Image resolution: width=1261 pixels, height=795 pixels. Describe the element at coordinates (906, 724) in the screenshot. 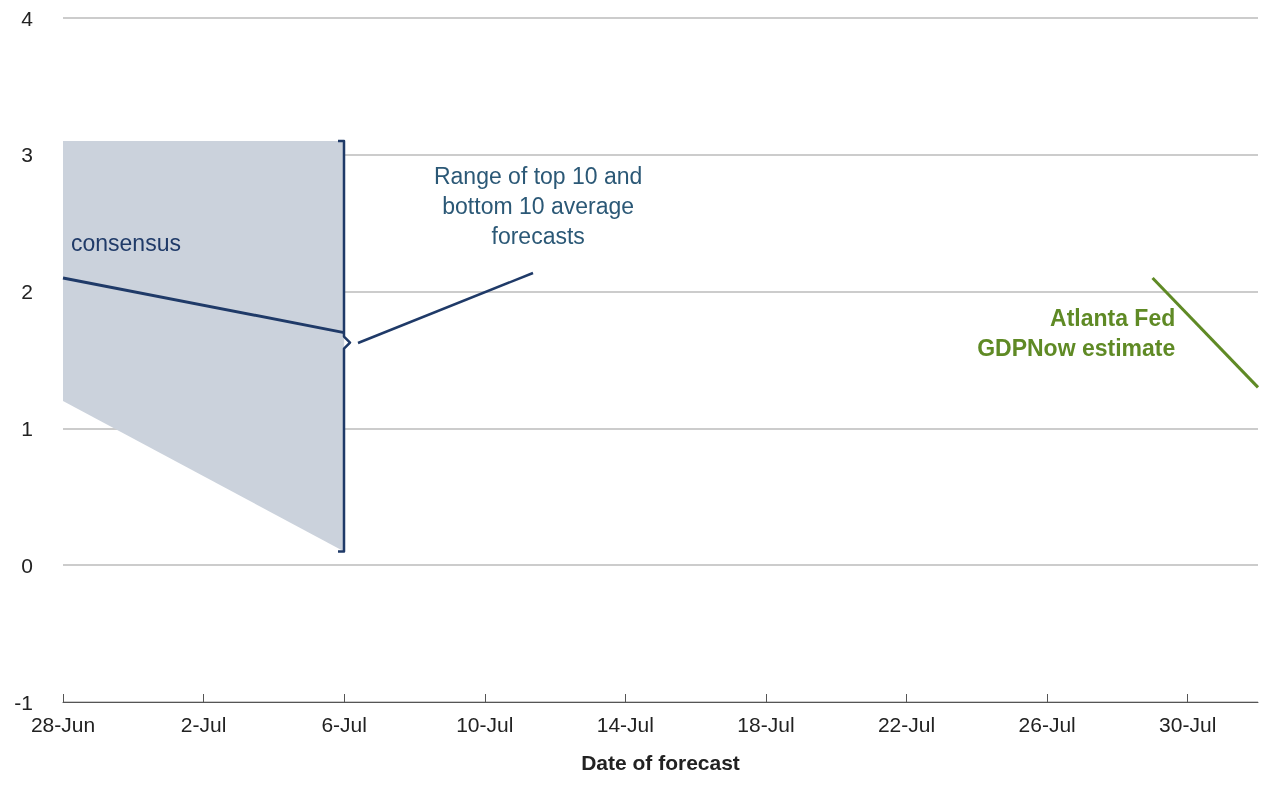

I see `x-tick-label: 22-Jul` at that location.